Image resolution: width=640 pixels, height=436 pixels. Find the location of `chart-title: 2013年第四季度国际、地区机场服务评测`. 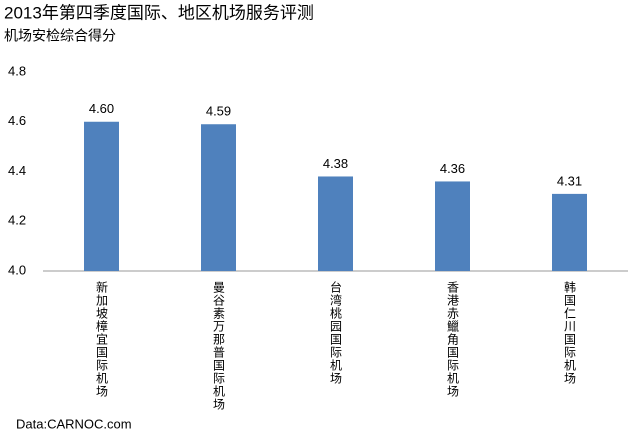

chart-title: 2013年第四季度国际、地区机场服务评测 is located at coordinates (159, 12).